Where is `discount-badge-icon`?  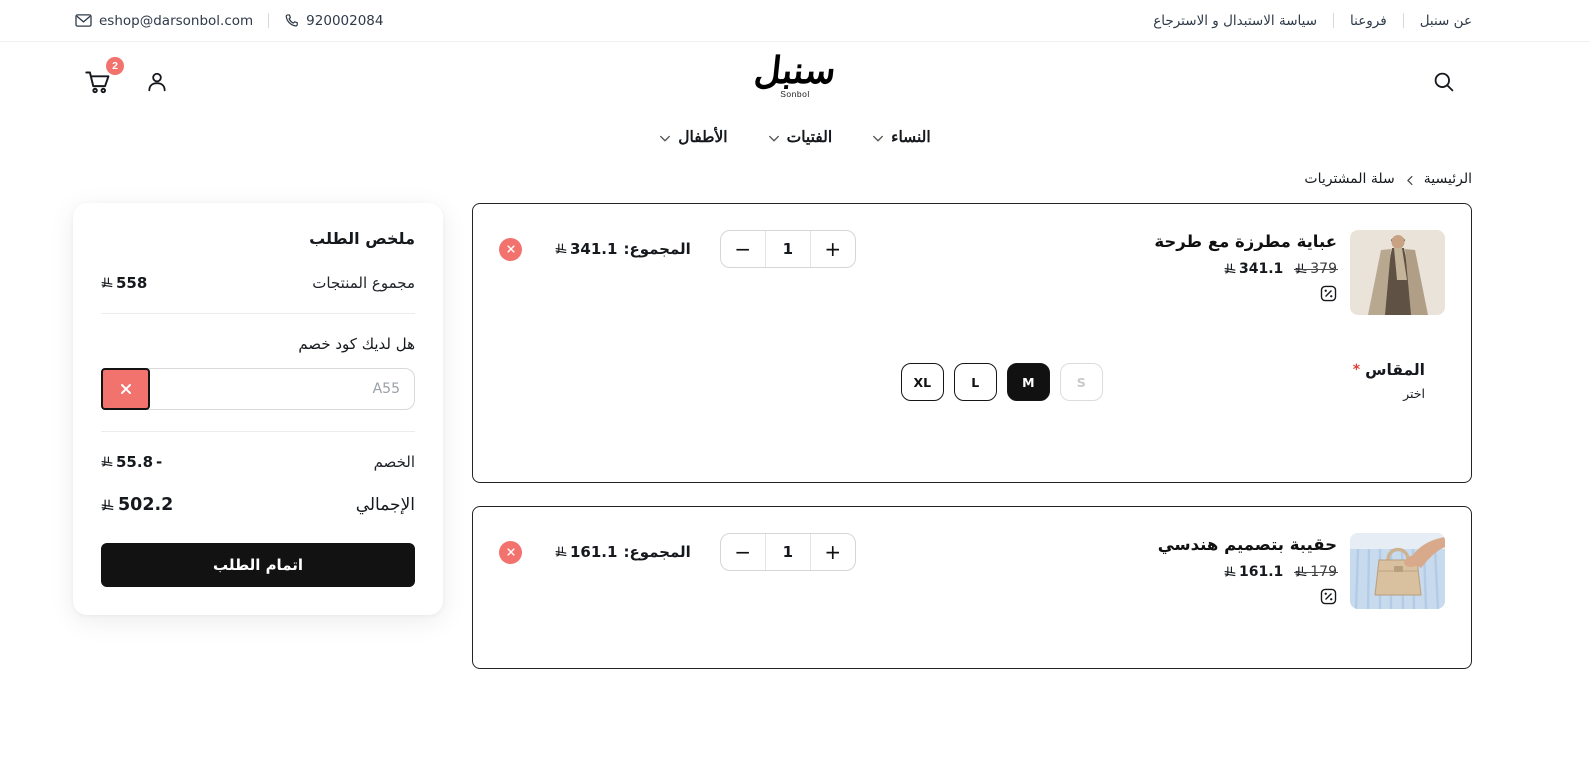 discount-badge-icon is located at coordinates (1245, 293).